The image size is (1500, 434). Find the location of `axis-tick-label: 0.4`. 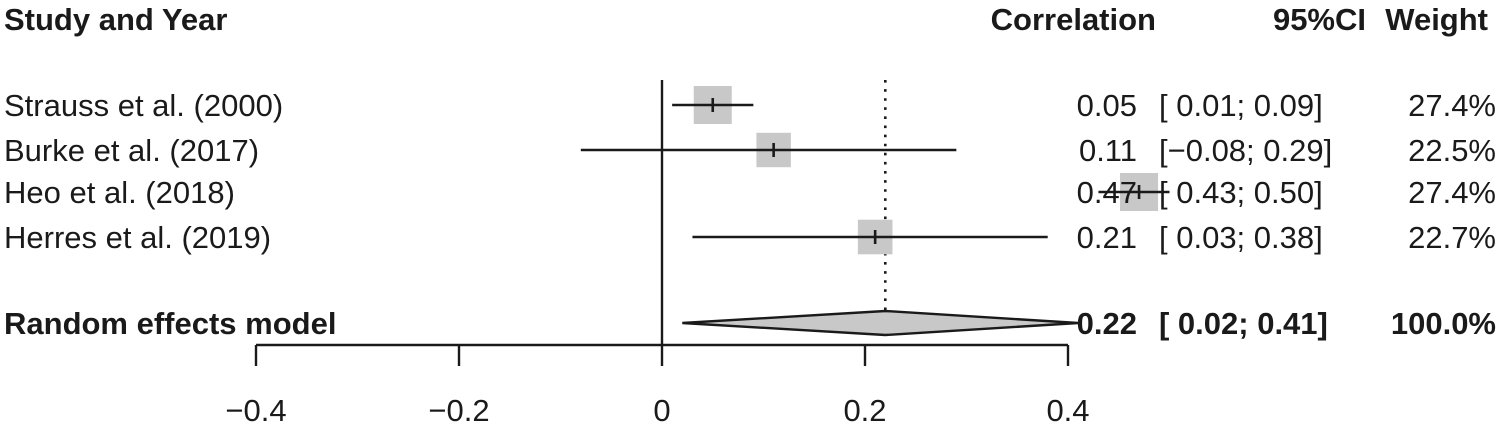

axis-tick-label: 0.4 is located at coordinates (1067, 410).